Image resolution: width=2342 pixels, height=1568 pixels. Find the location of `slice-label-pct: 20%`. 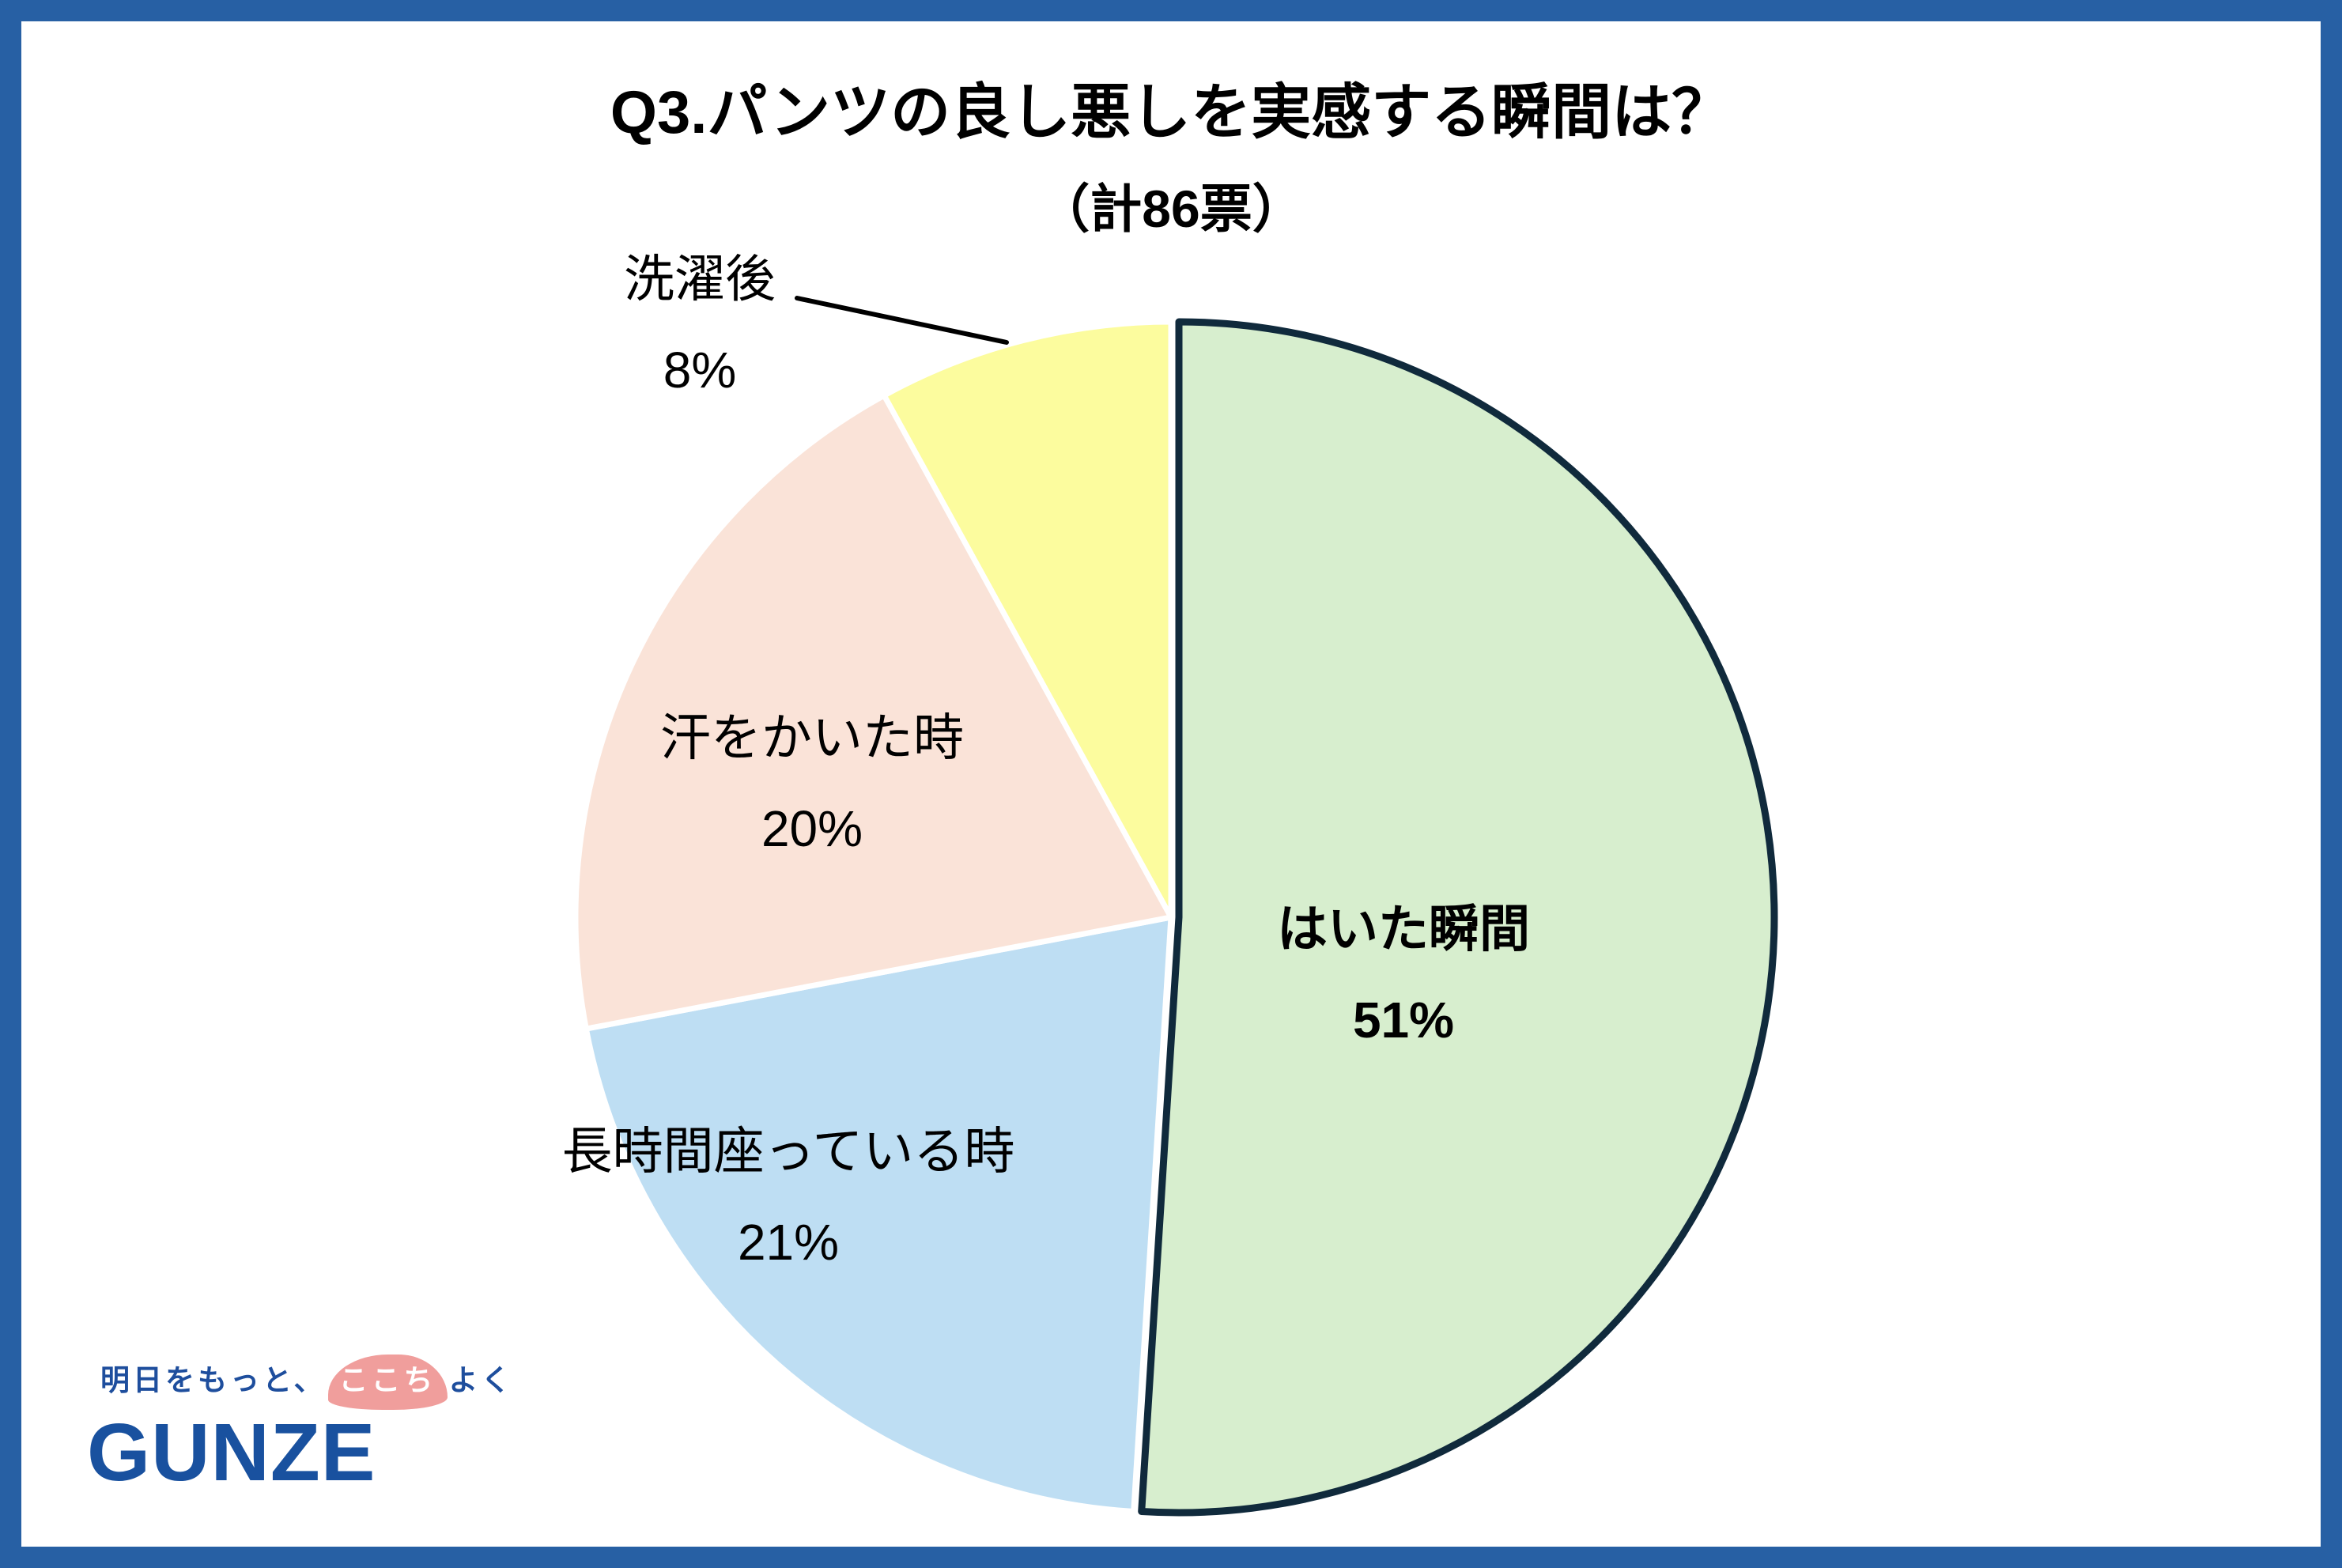

slice-label-pct: 20% is located at coordinates (812, 828).